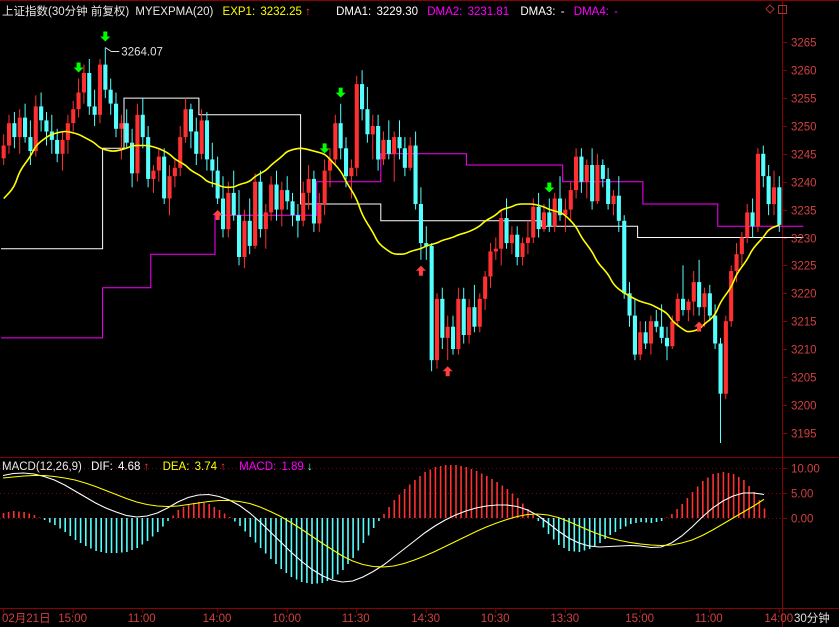 This screenshot has height=627, width=839. What do you see at coordinates (447, 371) in the screenshot?
I see `buy-arrow-icon` at bounding box center [447, 371].